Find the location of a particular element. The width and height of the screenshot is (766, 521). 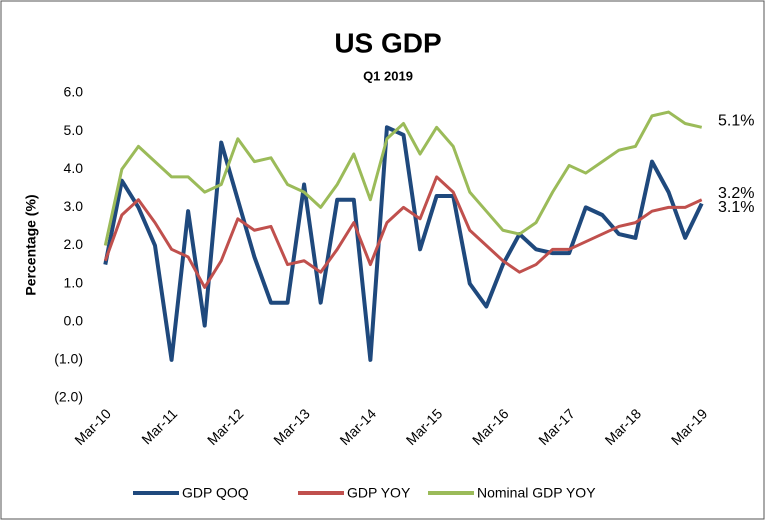

legend-label: GDP QOQ is located at coordinates (215, 493).